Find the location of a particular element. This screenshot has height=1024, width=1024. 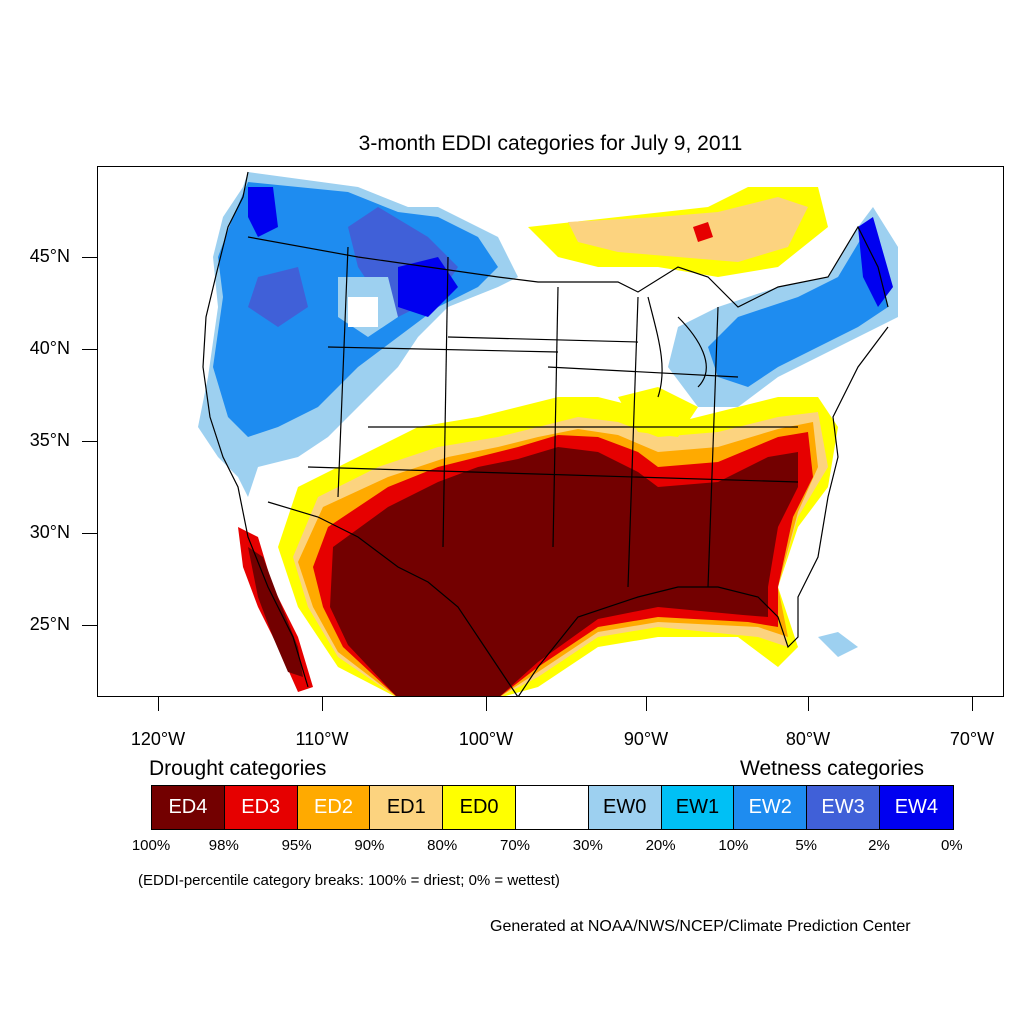

legend-box-ed2: ED2 is located at coordinates (334, 807).